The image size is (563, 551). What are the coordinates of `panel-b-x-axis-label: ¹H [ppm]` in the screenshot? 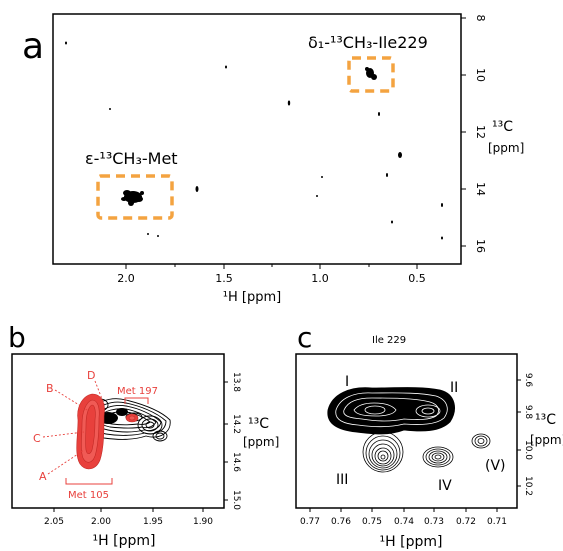 It's located at (124, 541).